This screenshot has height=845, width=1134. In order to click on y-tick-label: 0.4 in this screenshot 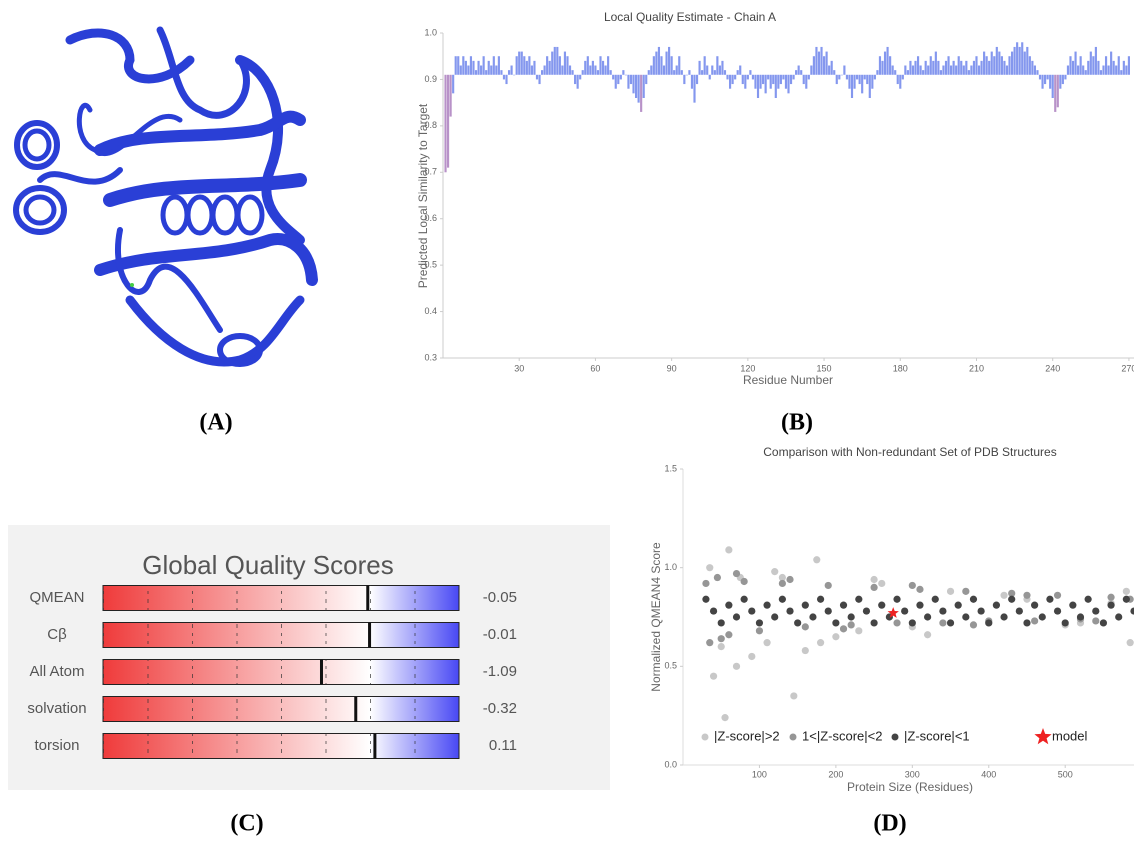, I will do `click(430, 311)`.